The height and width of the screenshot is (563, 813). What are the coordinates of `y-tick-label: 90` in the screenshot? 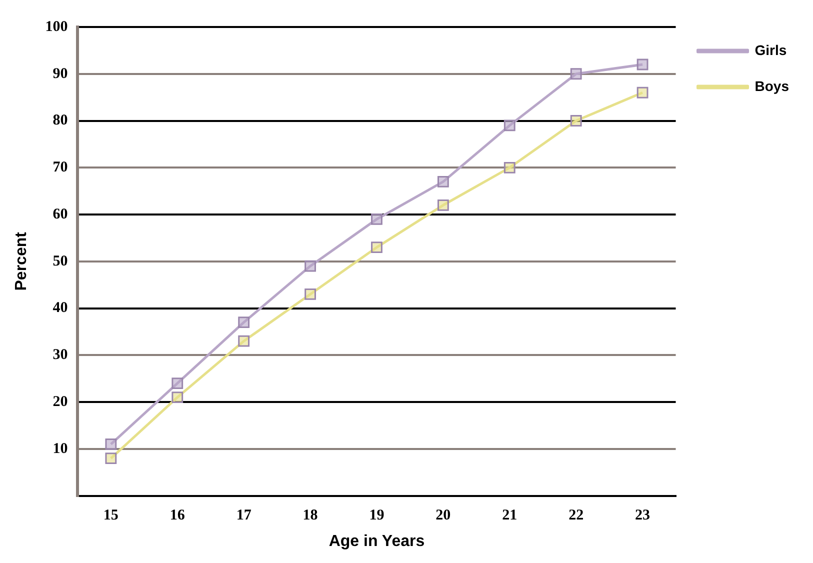 It's located at (60, 74).